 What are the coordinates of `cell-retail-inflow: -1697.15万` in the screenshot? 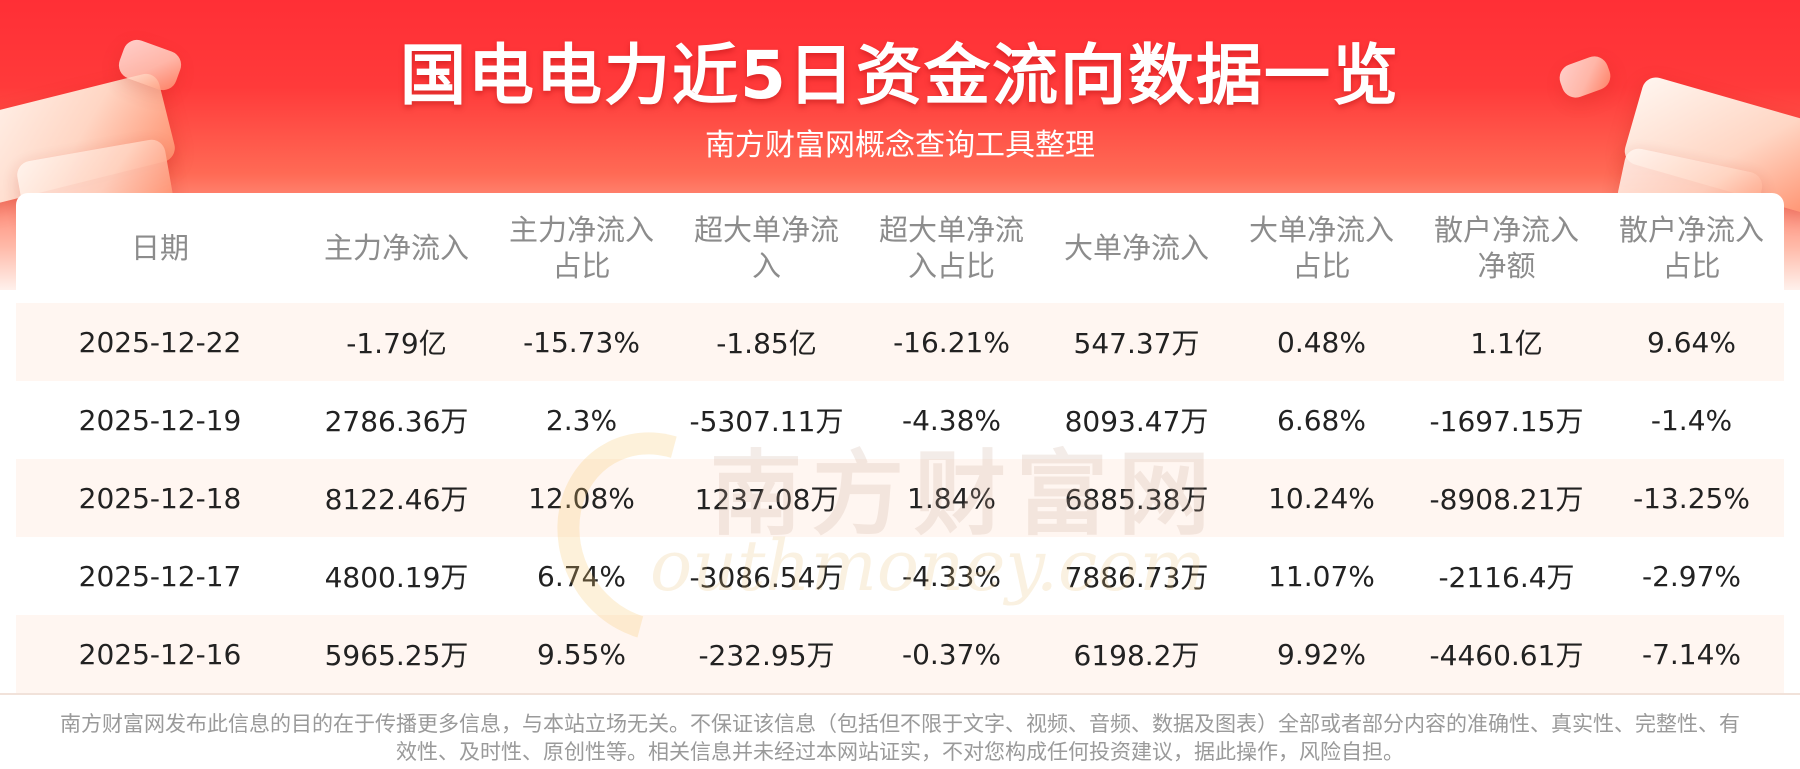 It's located at (1506, 421).